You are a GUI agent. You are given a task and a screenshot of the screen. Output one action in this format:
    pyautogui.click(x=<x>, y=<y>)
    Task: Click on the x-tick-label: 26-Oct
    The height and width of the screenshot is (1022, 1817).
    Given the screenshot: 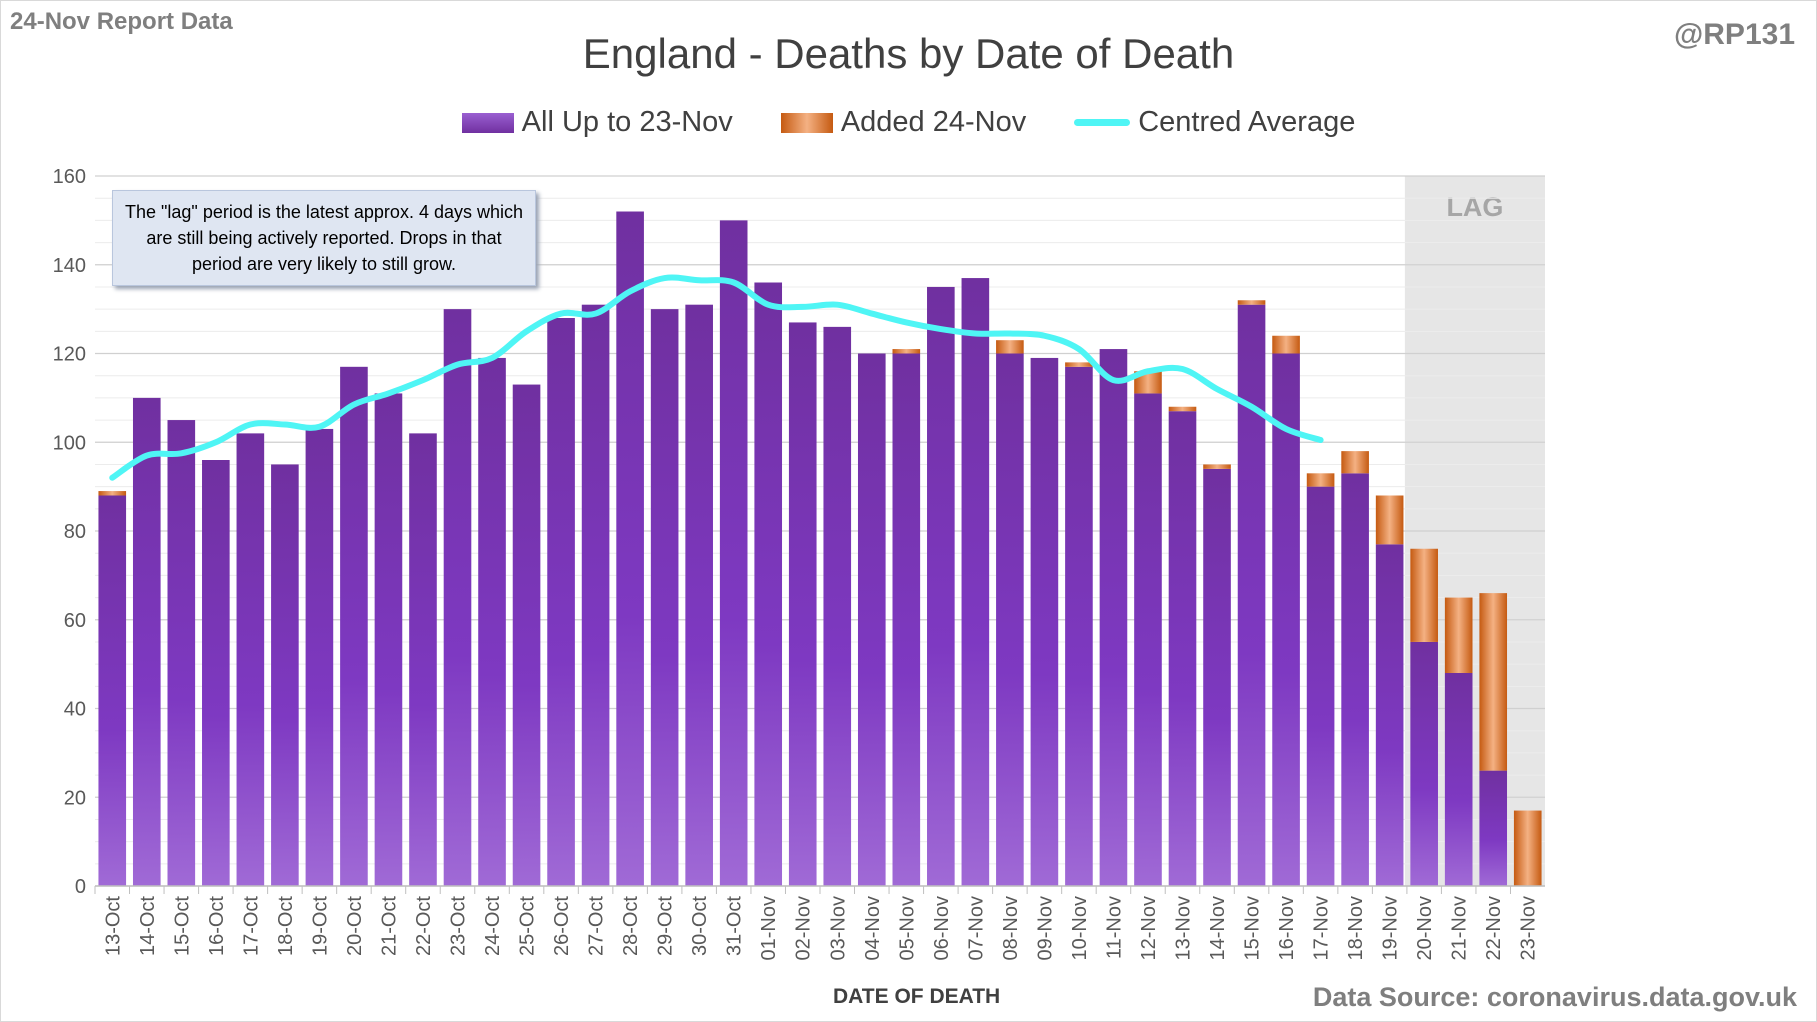 What is the action you would take?
    pyautogui.click(x=562, y=926)
    